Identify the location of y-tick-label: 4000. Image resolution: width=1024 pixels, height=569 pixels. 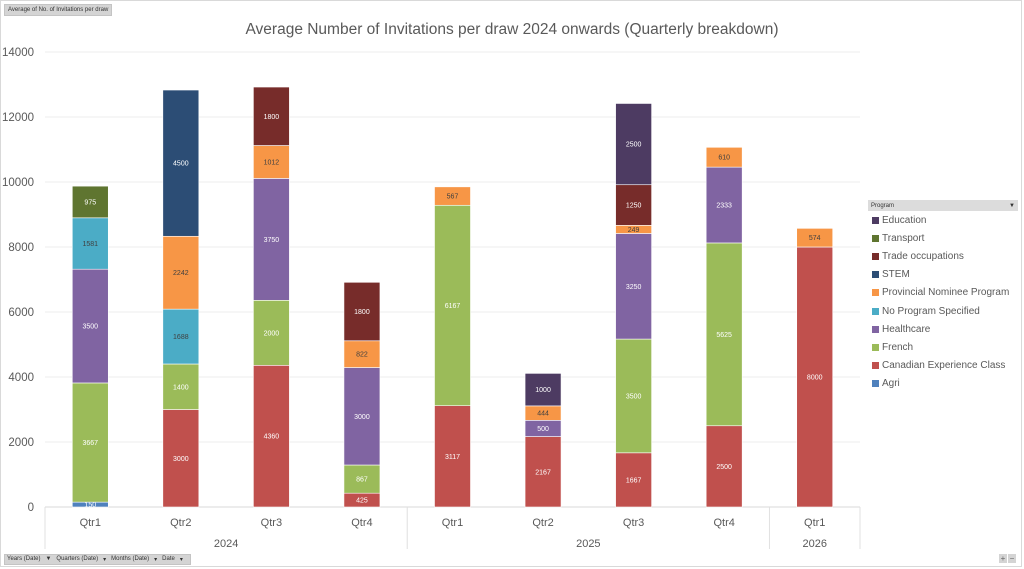
(21, 378).